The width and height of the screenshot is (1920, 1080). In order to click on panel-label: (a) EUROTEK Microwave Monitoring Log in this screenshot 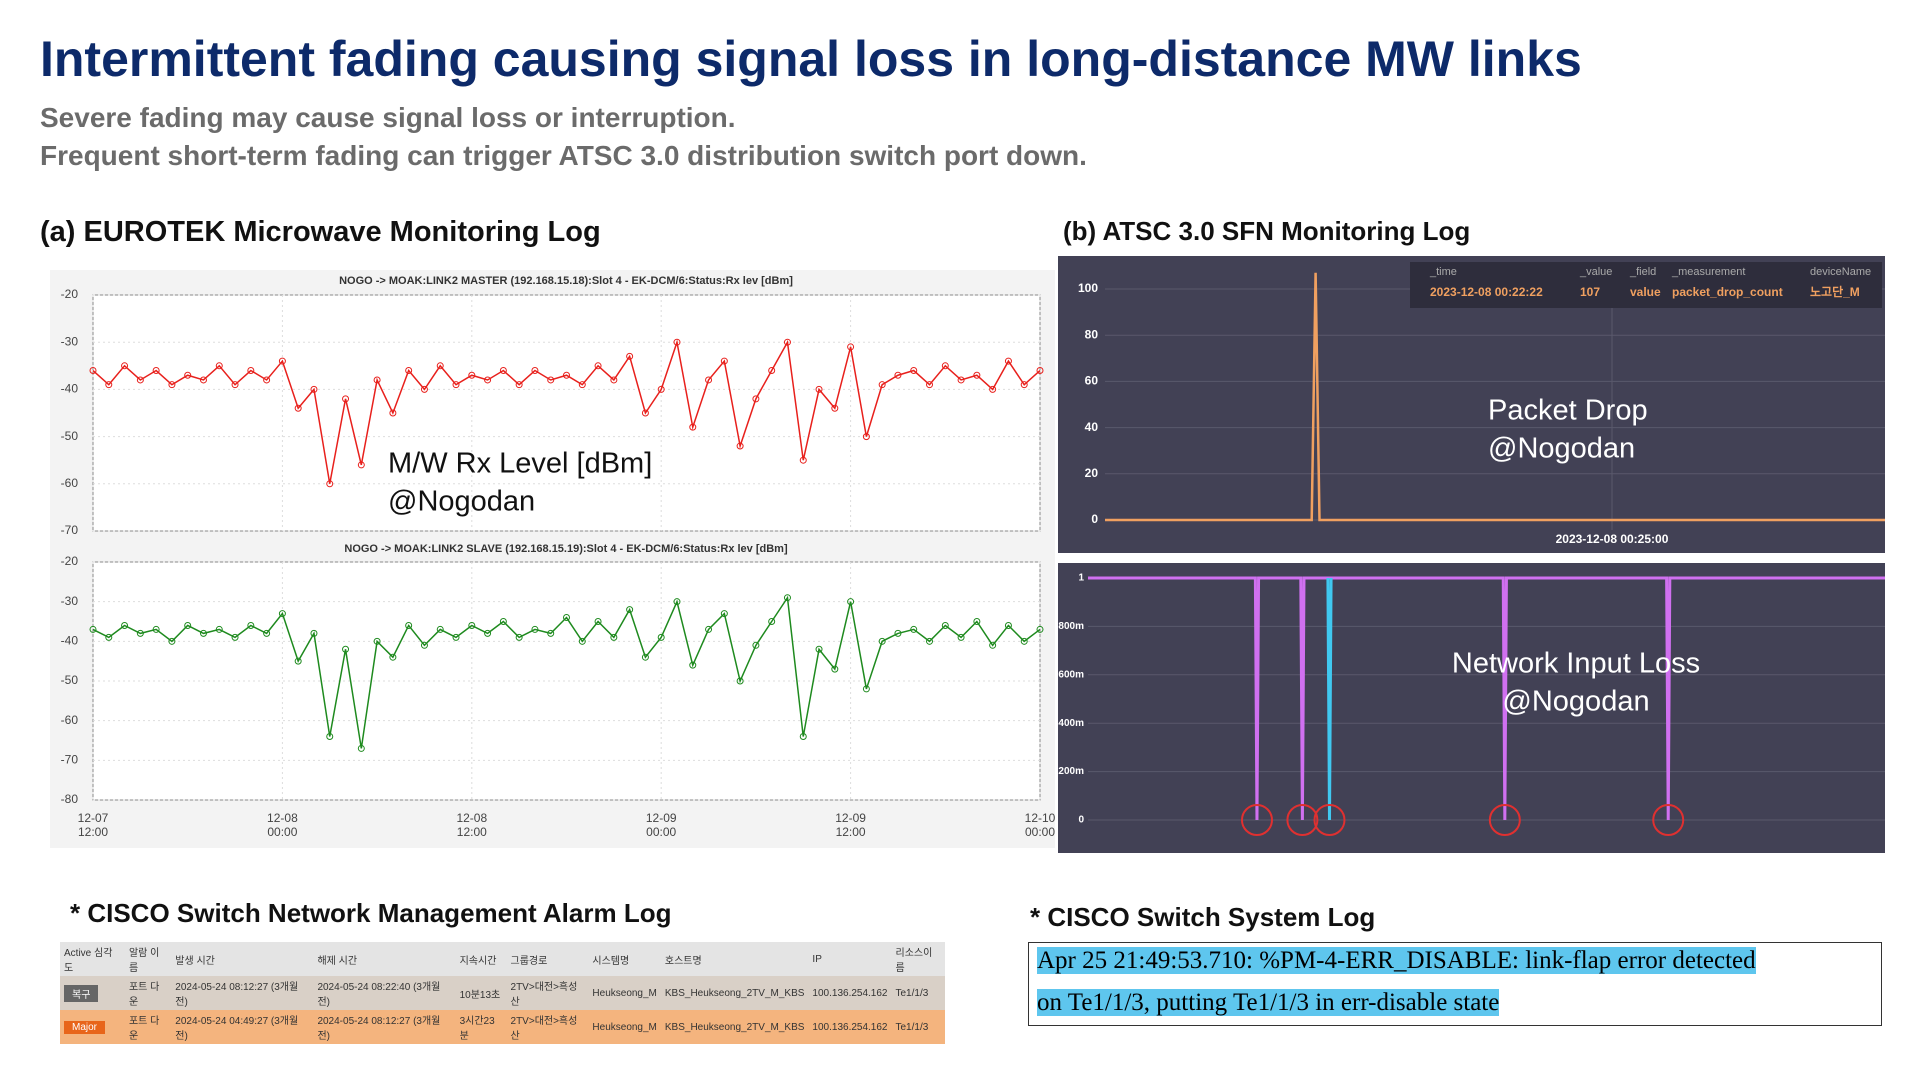, I will do `click(320, 232)`.